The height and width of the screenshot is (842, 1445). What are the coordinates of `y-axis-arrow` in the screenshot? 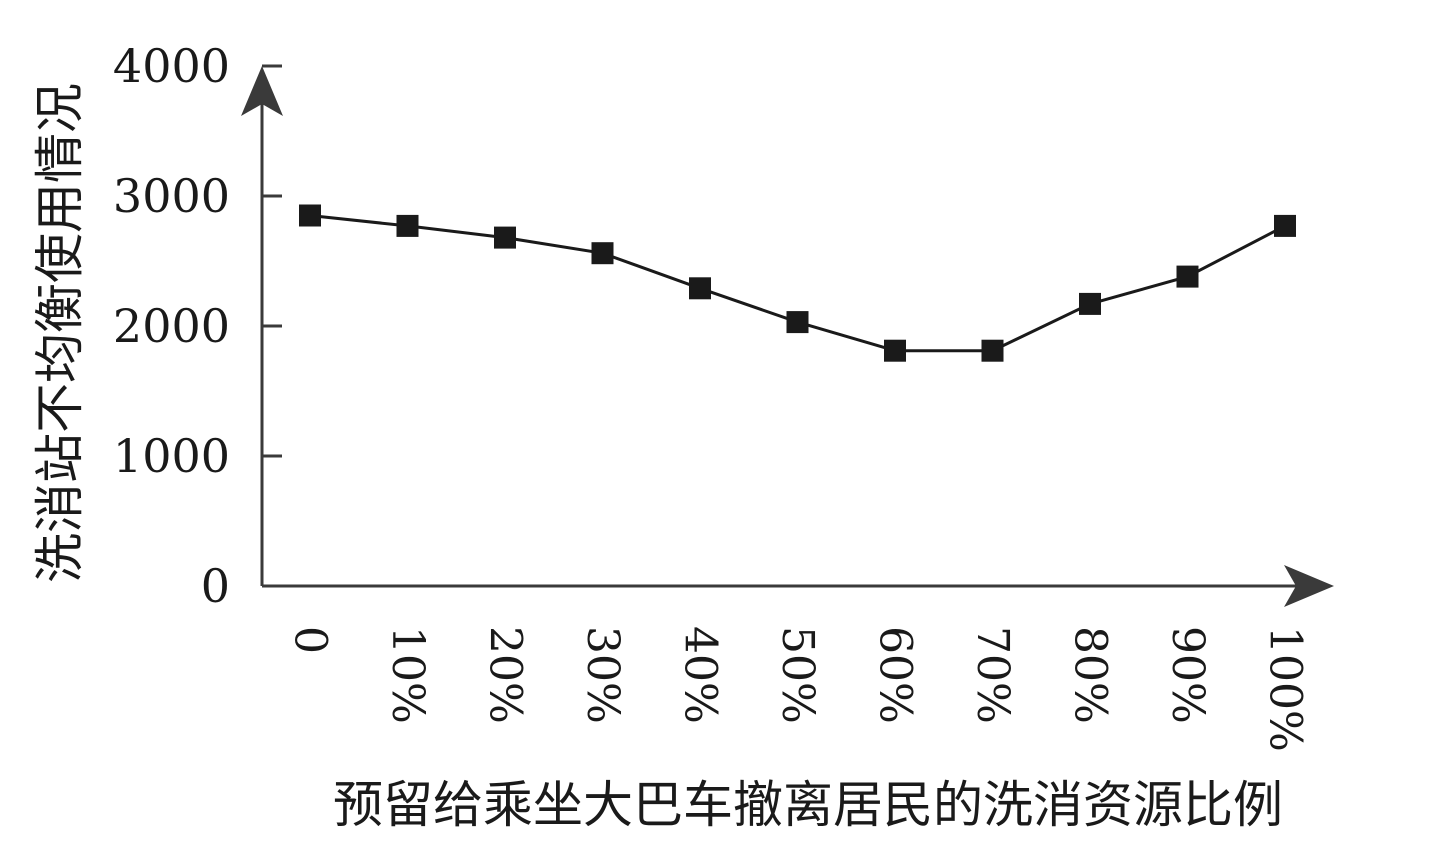 It's located at (262, 91).